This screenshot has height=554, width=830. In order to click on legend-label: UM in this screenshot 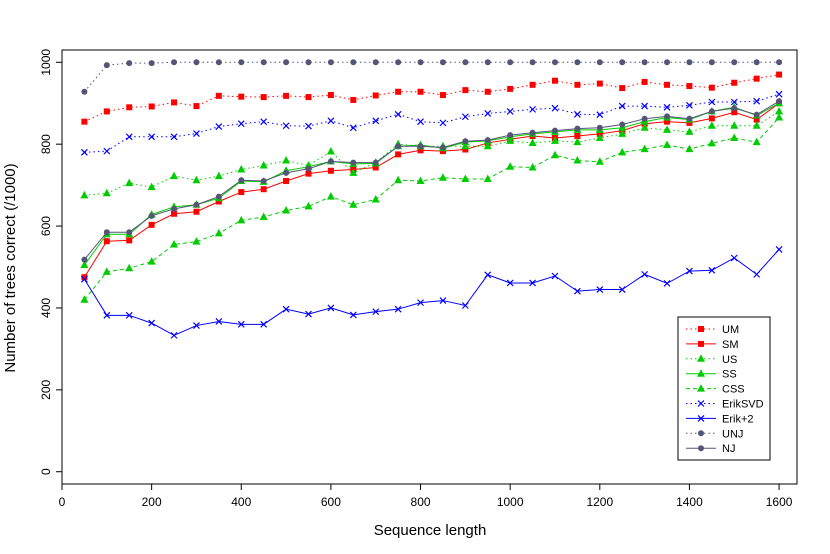, I will do `click(730, 330)`.